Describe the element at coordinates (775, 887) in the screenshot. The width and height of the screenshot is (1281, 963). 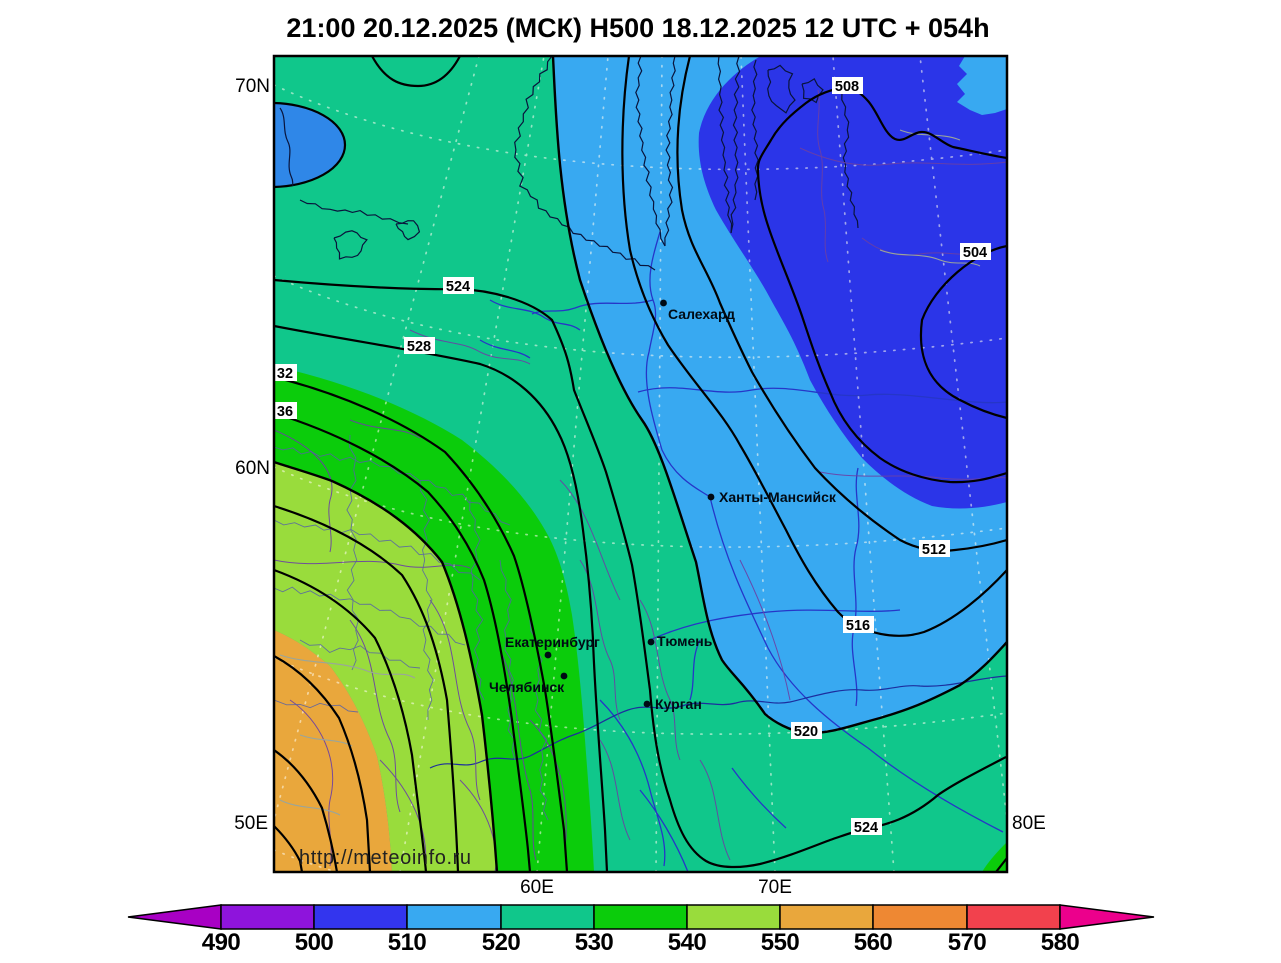
I see `svg-text: 70E` at that location.